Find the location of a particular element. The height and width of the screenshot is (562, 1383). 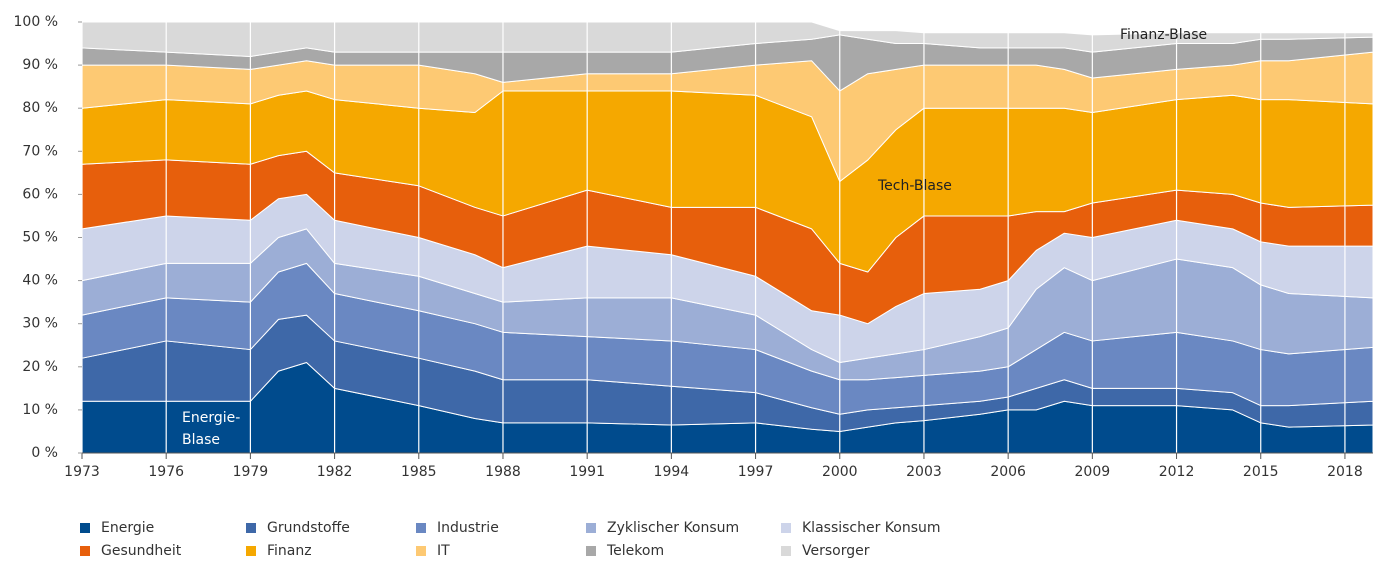

legend-label: Zyklischer Konsum is located at coordinates (673, 528).